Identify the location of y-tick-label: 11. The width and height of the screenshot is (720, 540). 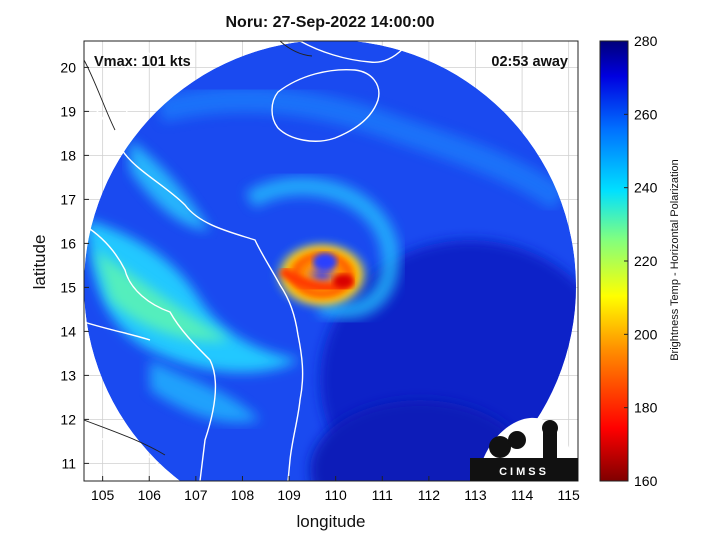
(68, 463).